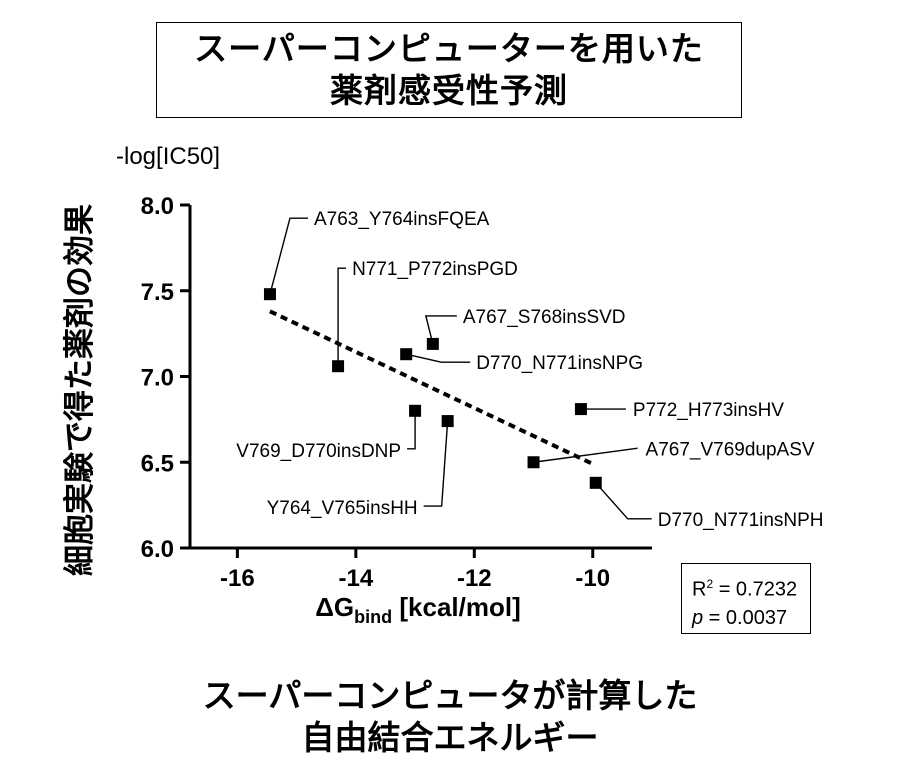  Describe the element at coordinates (342, 508) in the screenshot. I see `data-point-label: Y764_V765insHH` at that location.